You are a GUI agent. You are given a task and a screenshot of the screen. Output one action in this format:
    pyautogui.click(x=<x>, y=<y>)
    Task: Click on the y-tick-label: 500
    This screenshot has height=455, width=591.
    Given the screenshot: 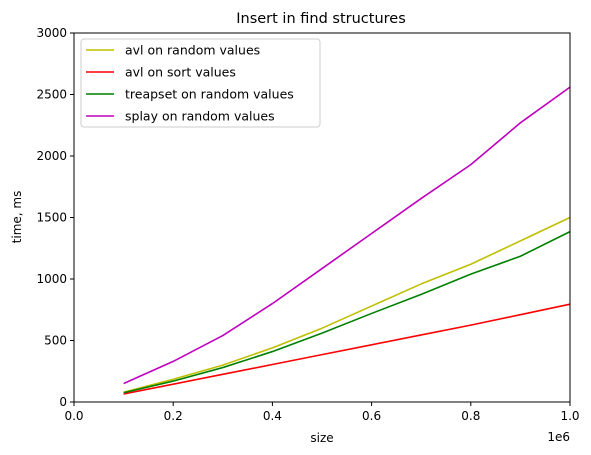 What is the action you would take?
    pyautogui.click(x=55, y=341)
    